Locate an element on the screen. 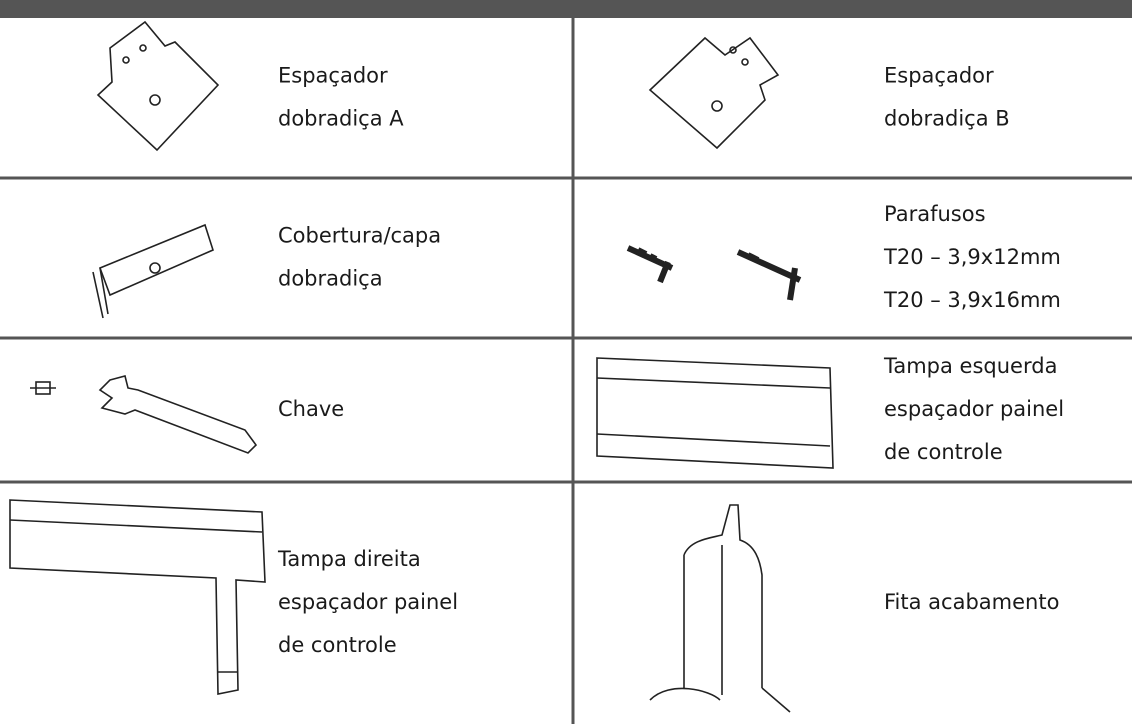  finishing-tape-icon is located at coordinates (720, 608).